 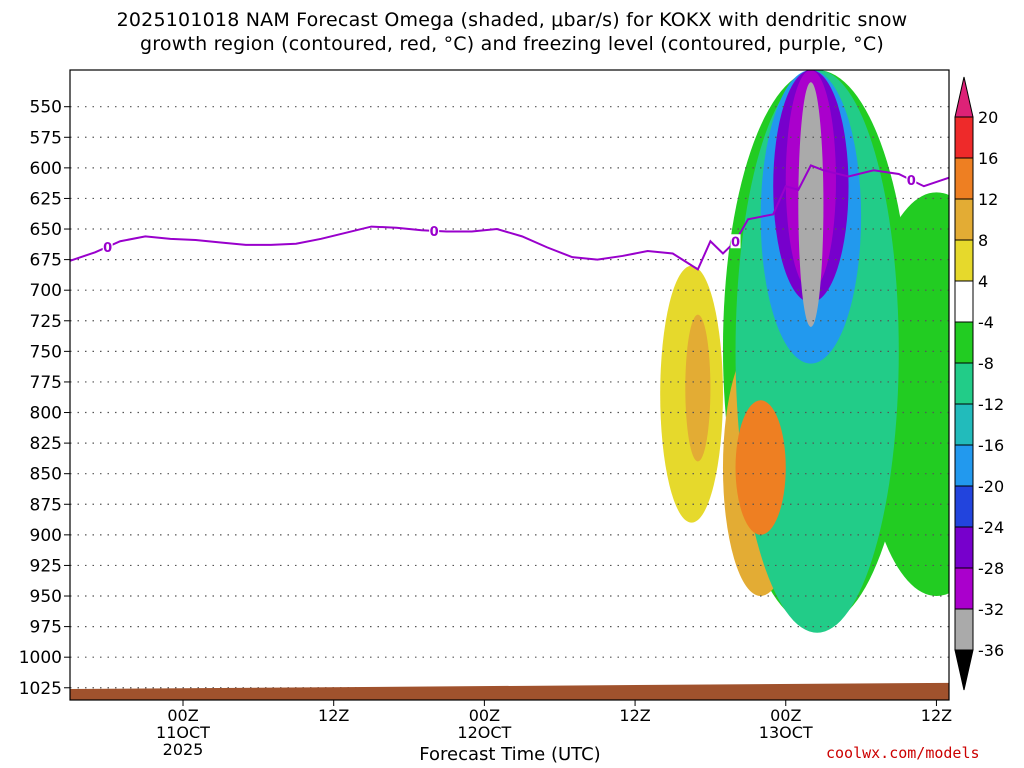 I want to click on terrain-ground, so click(x=509, y=691).